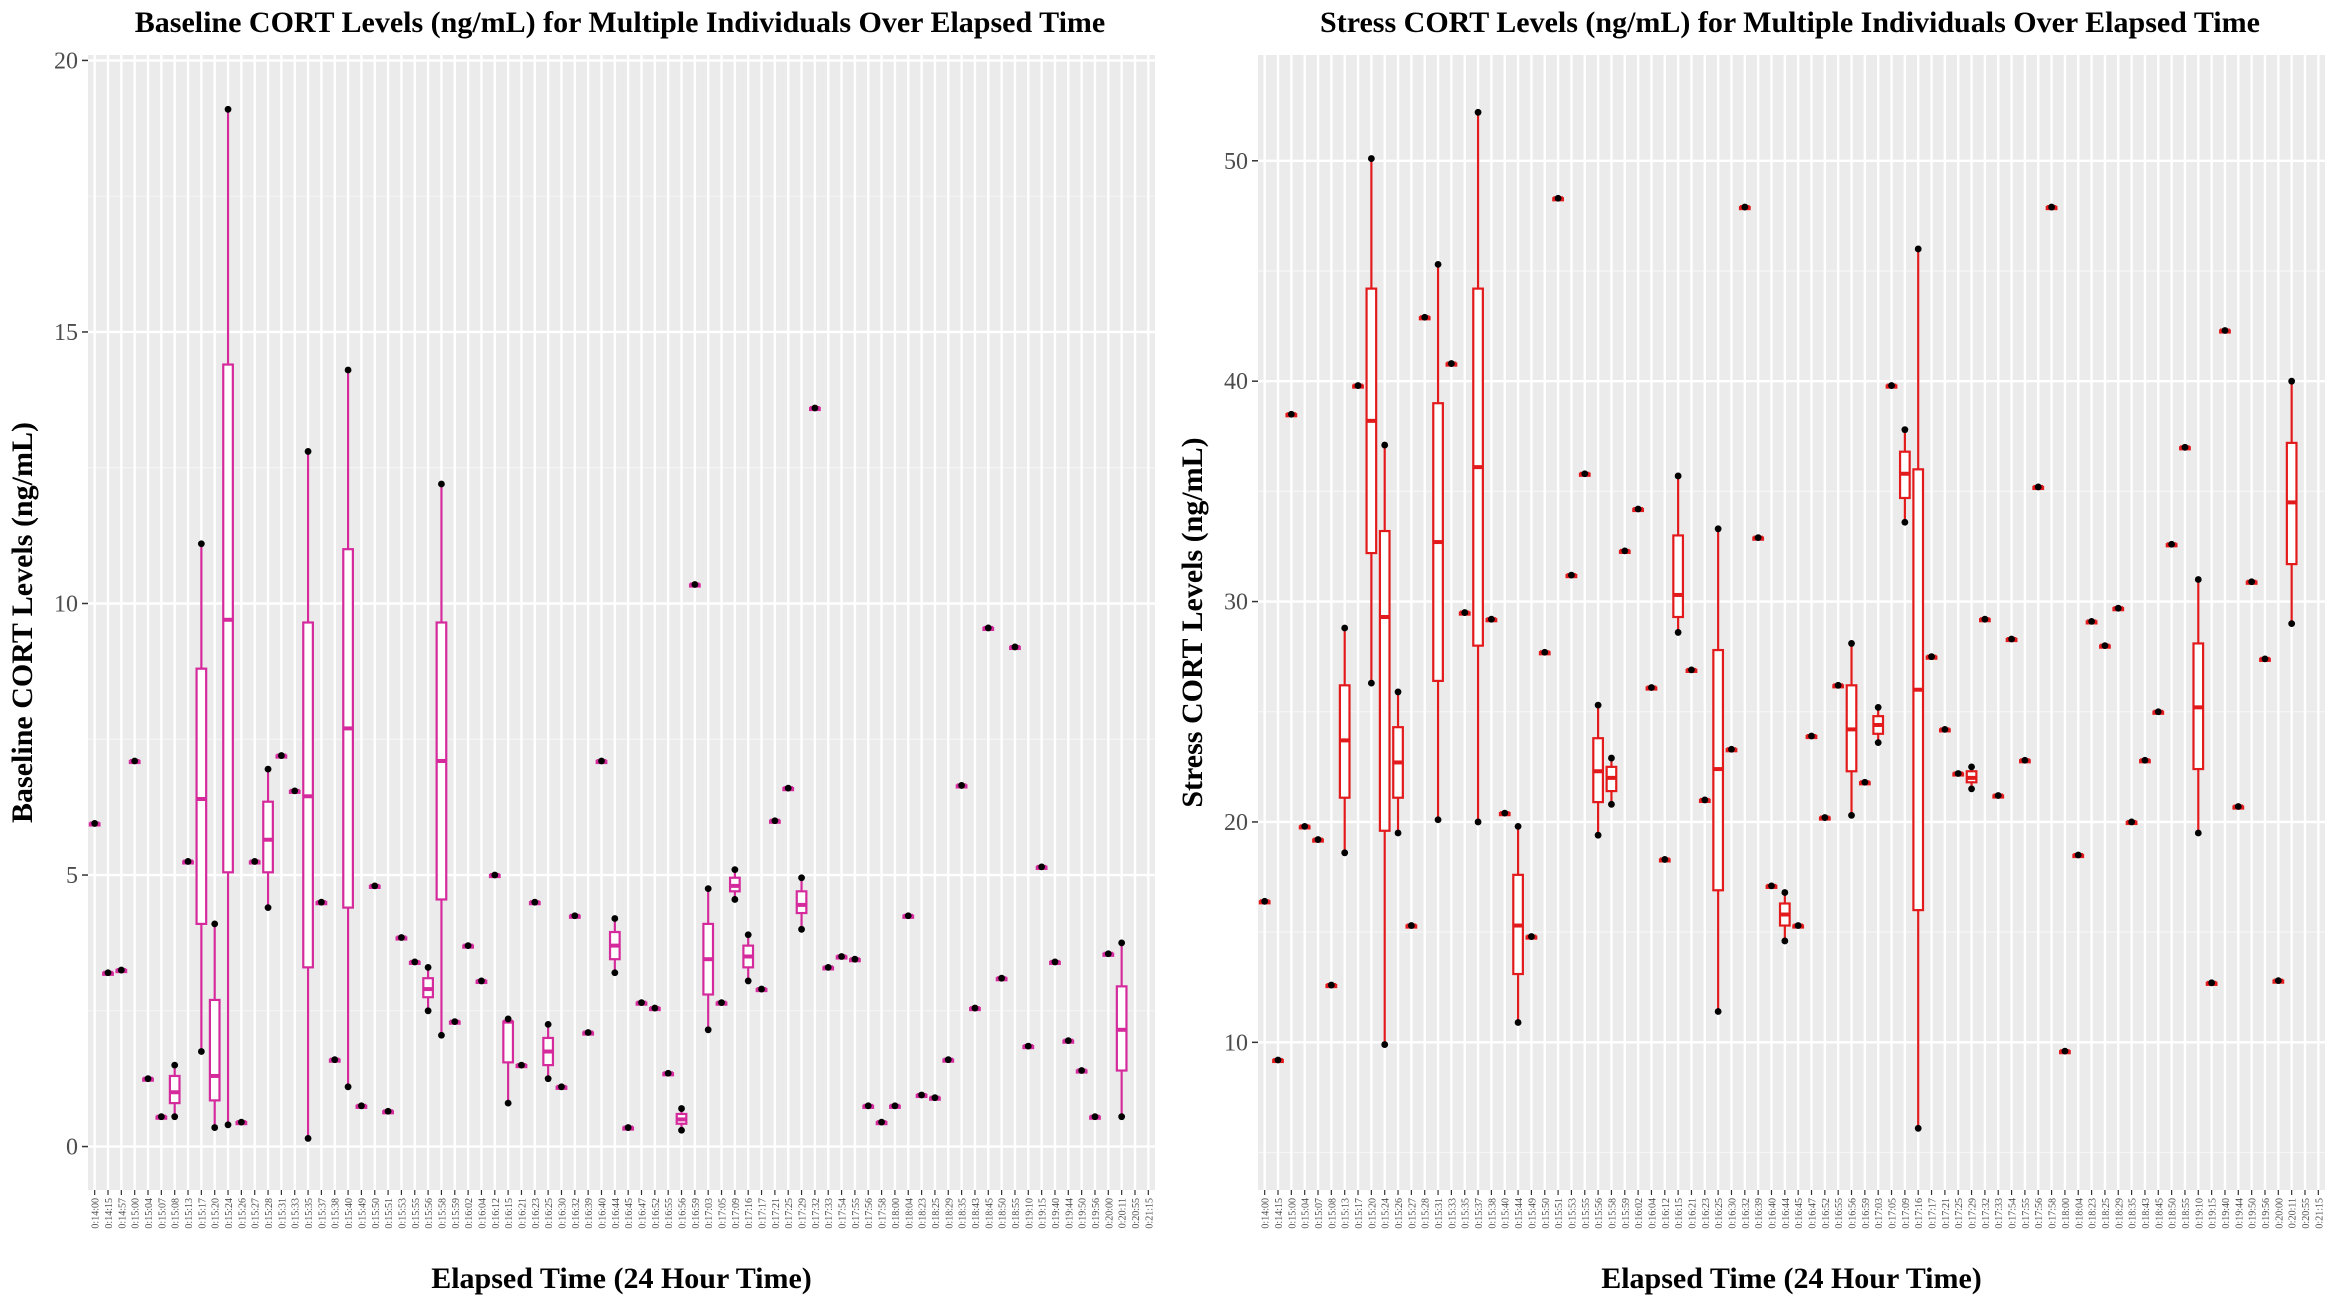 The height and width of the screenshot is (1298, 2336). I want to click on box-0:16:32, so click(574, 916).